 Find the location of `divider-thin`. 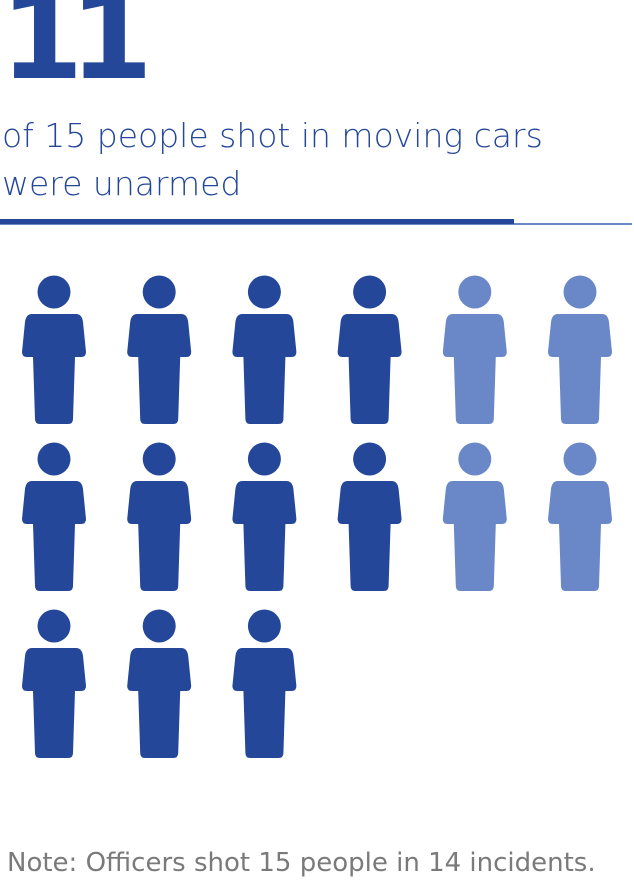

divider-thin is located at coordinates (316, 224).